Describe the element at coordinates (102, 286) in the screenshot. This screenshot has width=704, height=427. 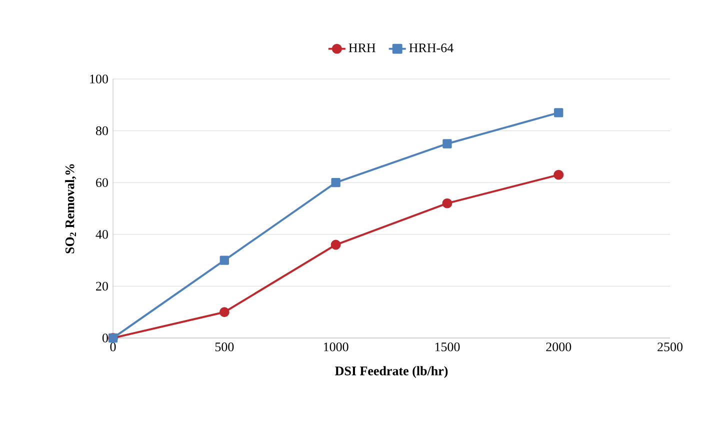
I see `y-tick-label: 20` at that location.